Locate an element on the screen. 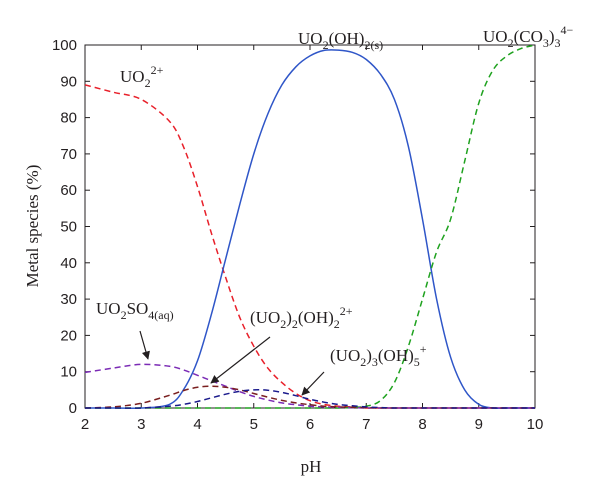  series-label-uo2-co3-3: UO2(CO3)34− is located at coordinates (528, 36).